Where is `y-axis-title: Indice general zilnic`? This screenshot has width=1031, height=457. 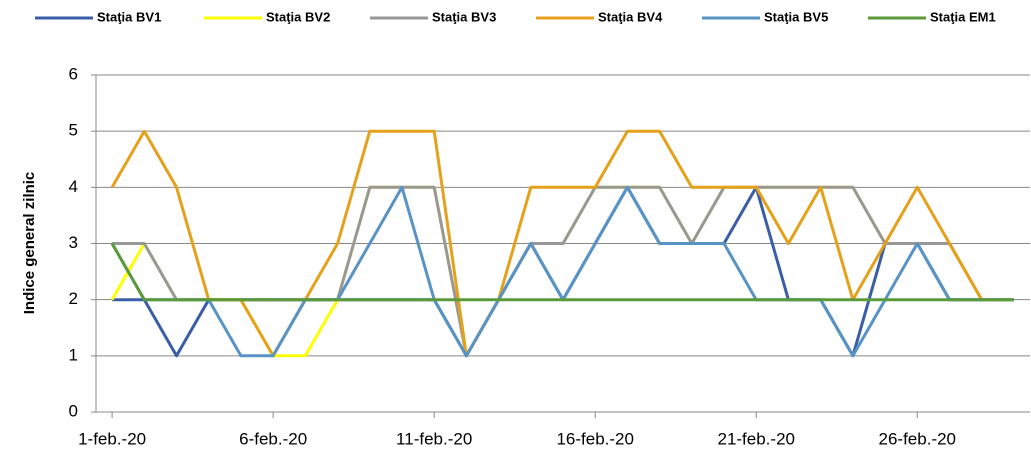 y-axis-title: Indice general zilnic is located at coordinates (29, 243).